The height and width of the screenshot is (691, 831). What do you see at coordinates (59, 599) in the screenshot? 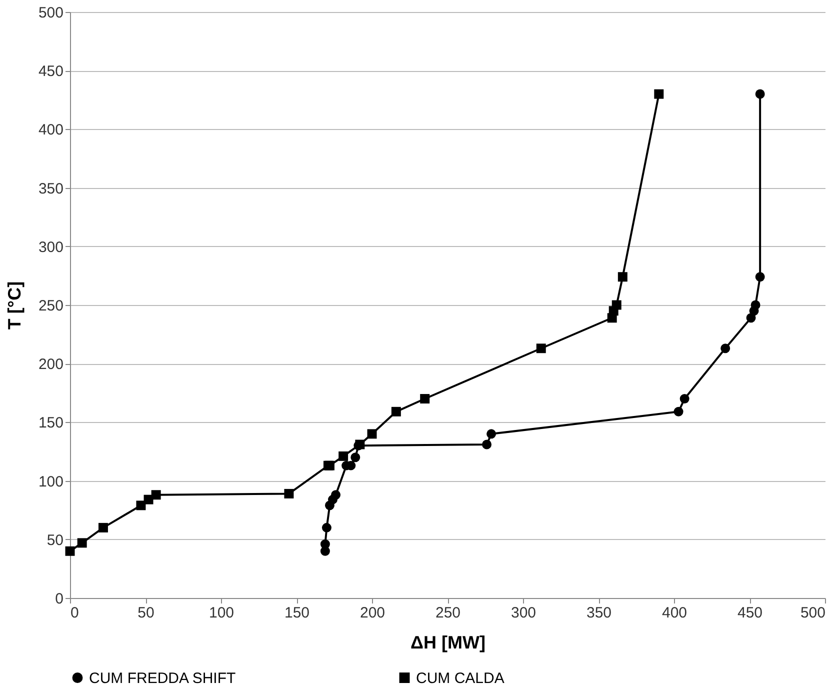
I see `y-tick-label: 0` at bounding box center [59, 599].